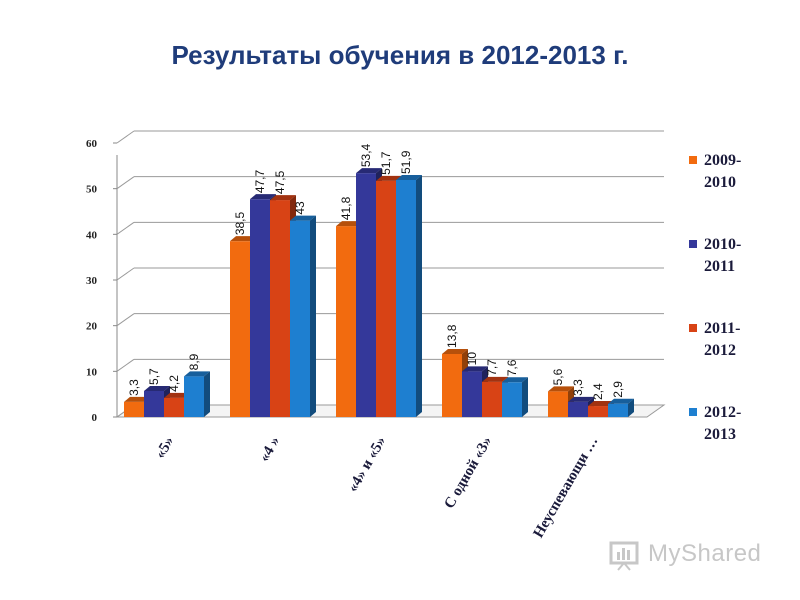 The width and height of the screenshot is (800, 600). I want to click on data-label: 4,2, so click(174, 383).